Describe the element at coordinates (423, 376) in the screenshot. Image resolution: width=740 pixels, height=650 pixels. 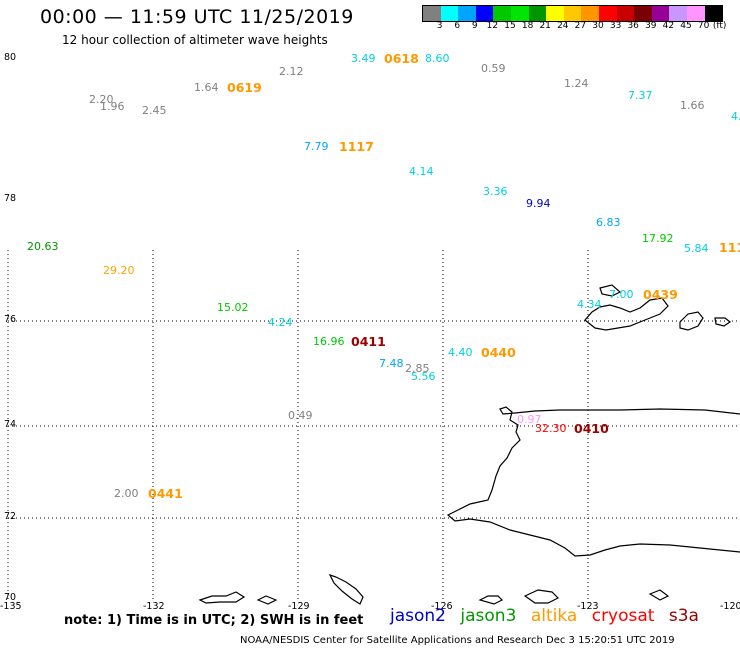
I see `swh-value: 5.56` at that location.